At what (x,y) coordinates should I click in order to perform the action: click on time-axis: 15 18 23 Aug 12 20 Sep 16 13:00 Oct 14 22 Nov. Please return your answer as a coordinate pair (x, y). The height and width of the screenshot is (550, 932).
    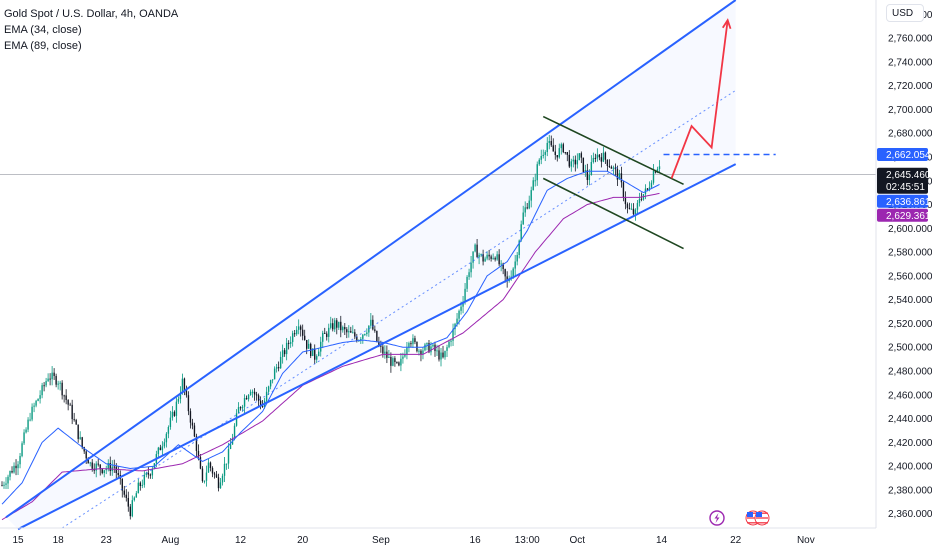
    Looking at the image, I should click on (413, 540).